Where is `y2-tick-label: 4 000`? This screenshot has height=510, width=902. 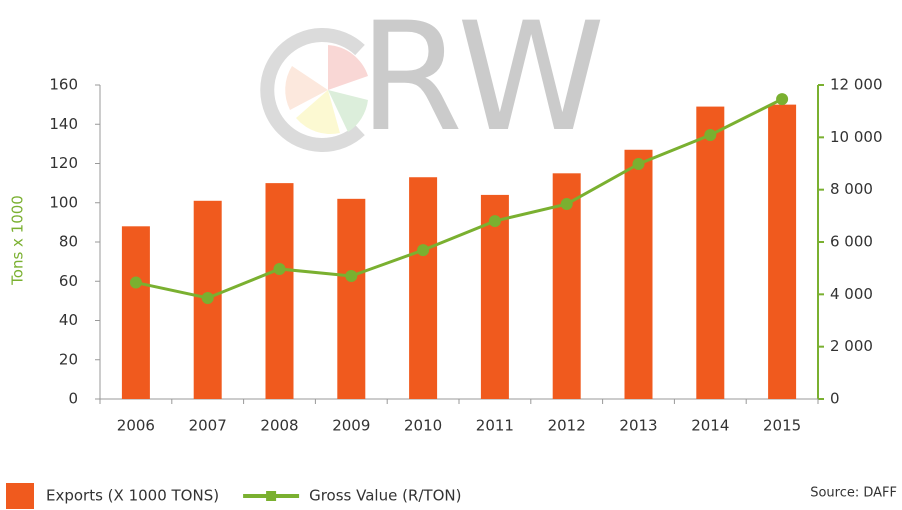
y2-tick-label: 4 000 is located at coordinates (851, 294).